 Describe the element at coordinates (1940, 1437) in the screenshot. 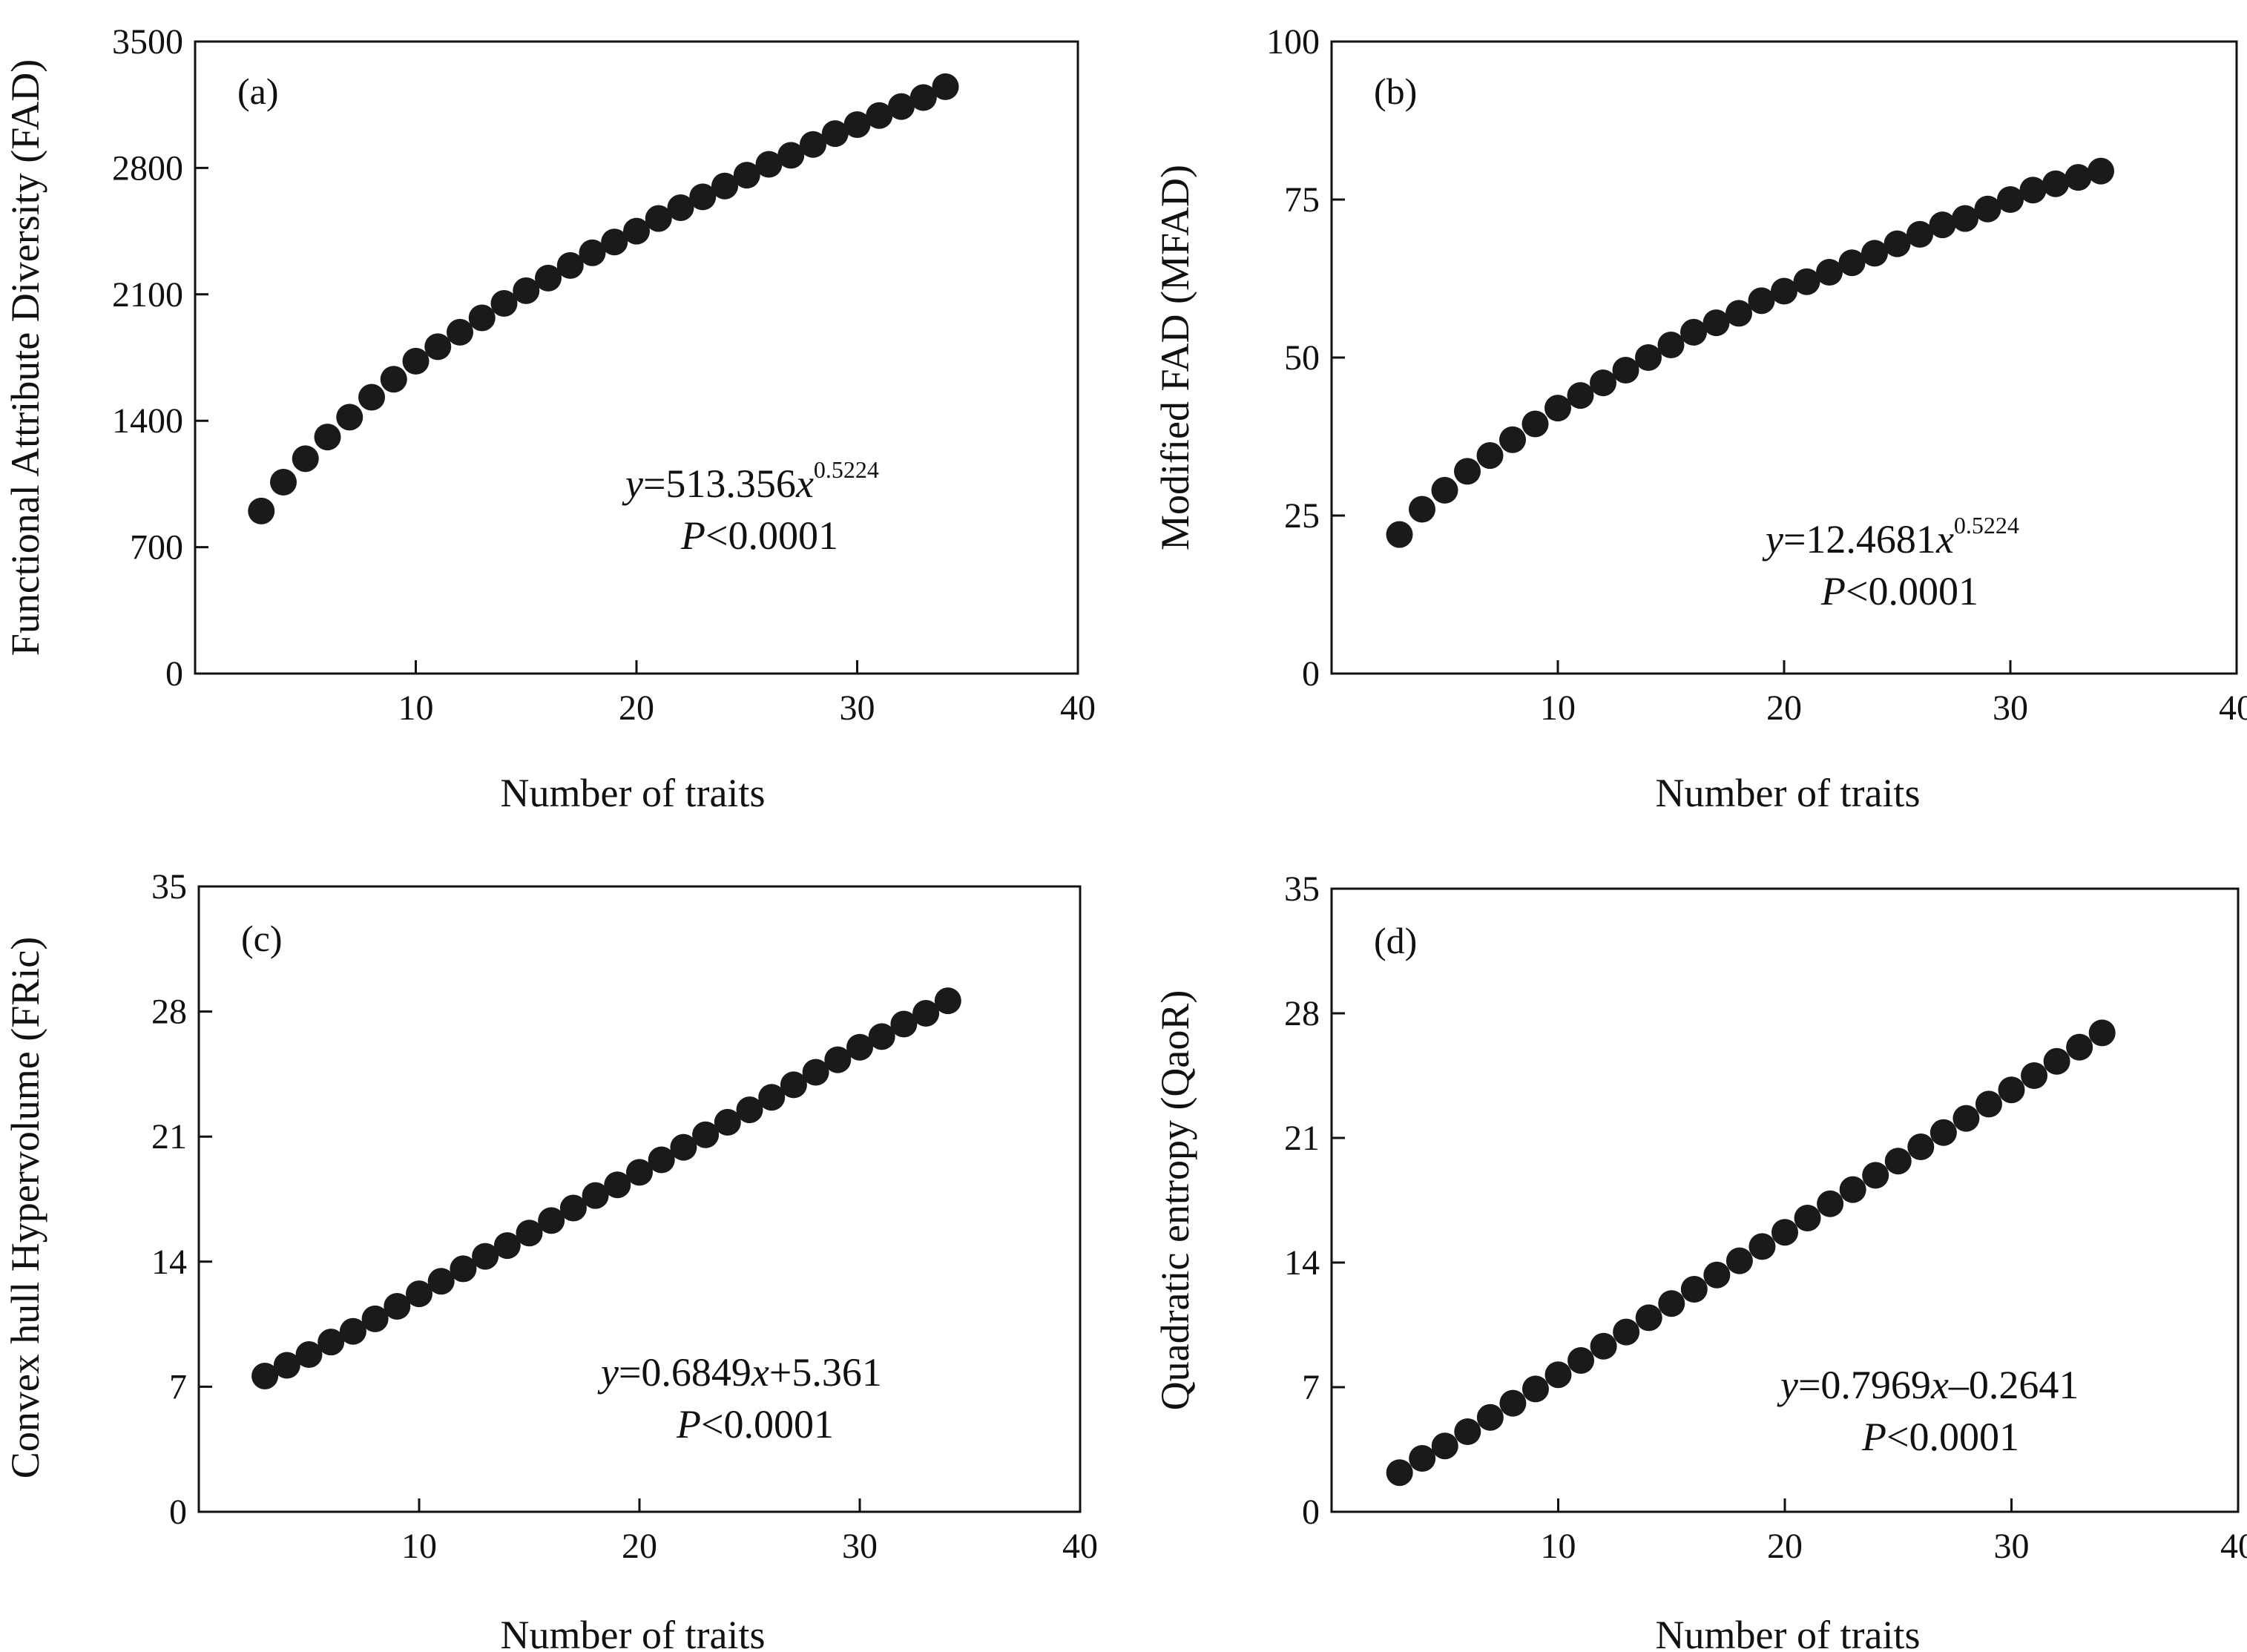

I see `panel-d-pvalue: P<0.0001` at that location.